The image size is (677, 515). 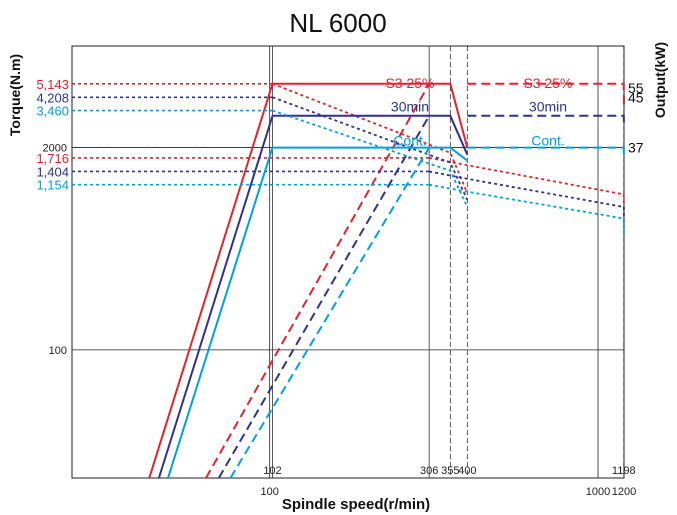 I want to click on y-tick-label-2000: 2000, so click(x=55, y=149).